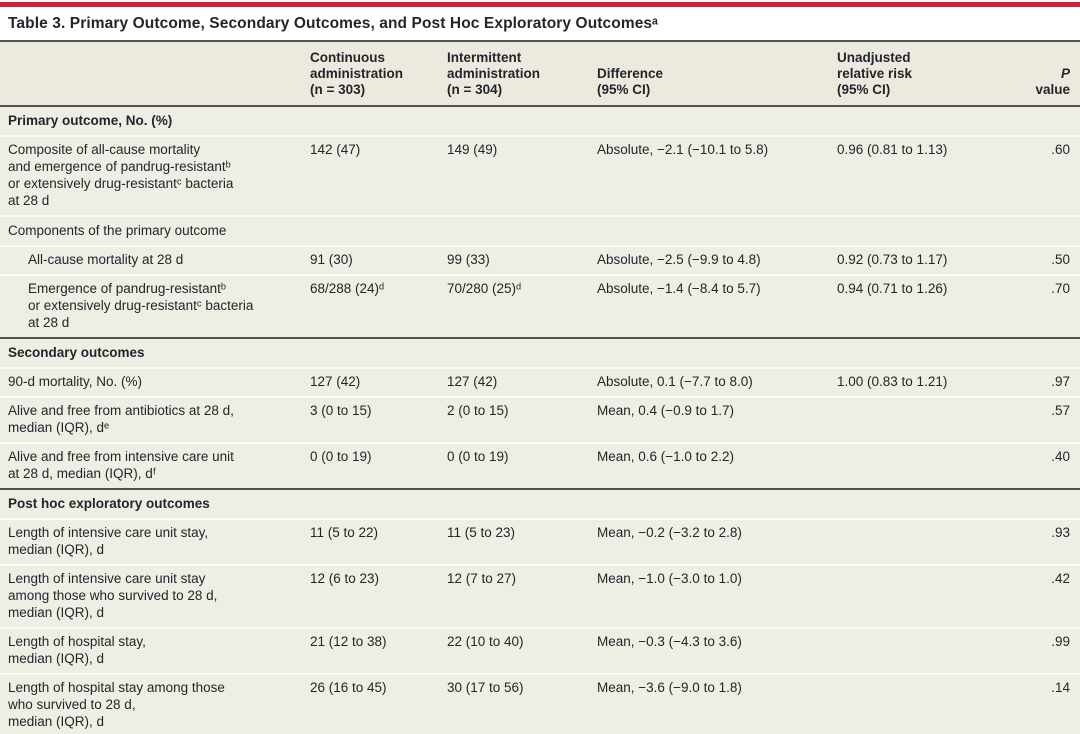  I want to click on intermittent-value: 11 (5 to 23), so click(481, 532).